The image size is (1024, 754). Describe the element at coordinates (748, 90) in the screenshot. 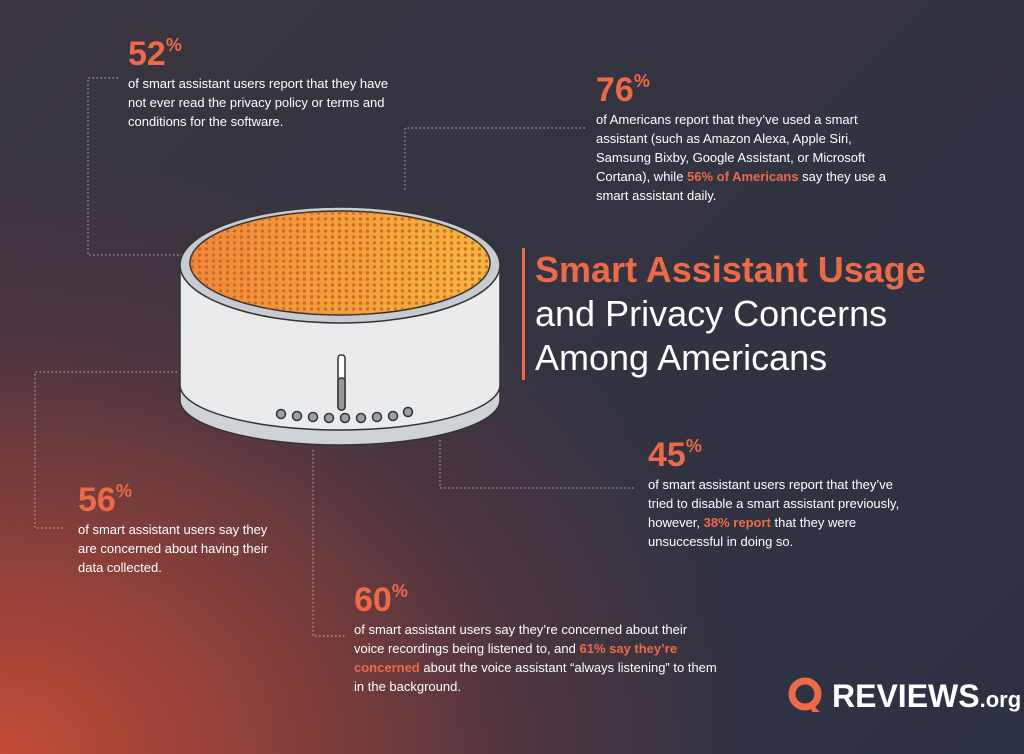

I see `stat-number: 76%` at that location.